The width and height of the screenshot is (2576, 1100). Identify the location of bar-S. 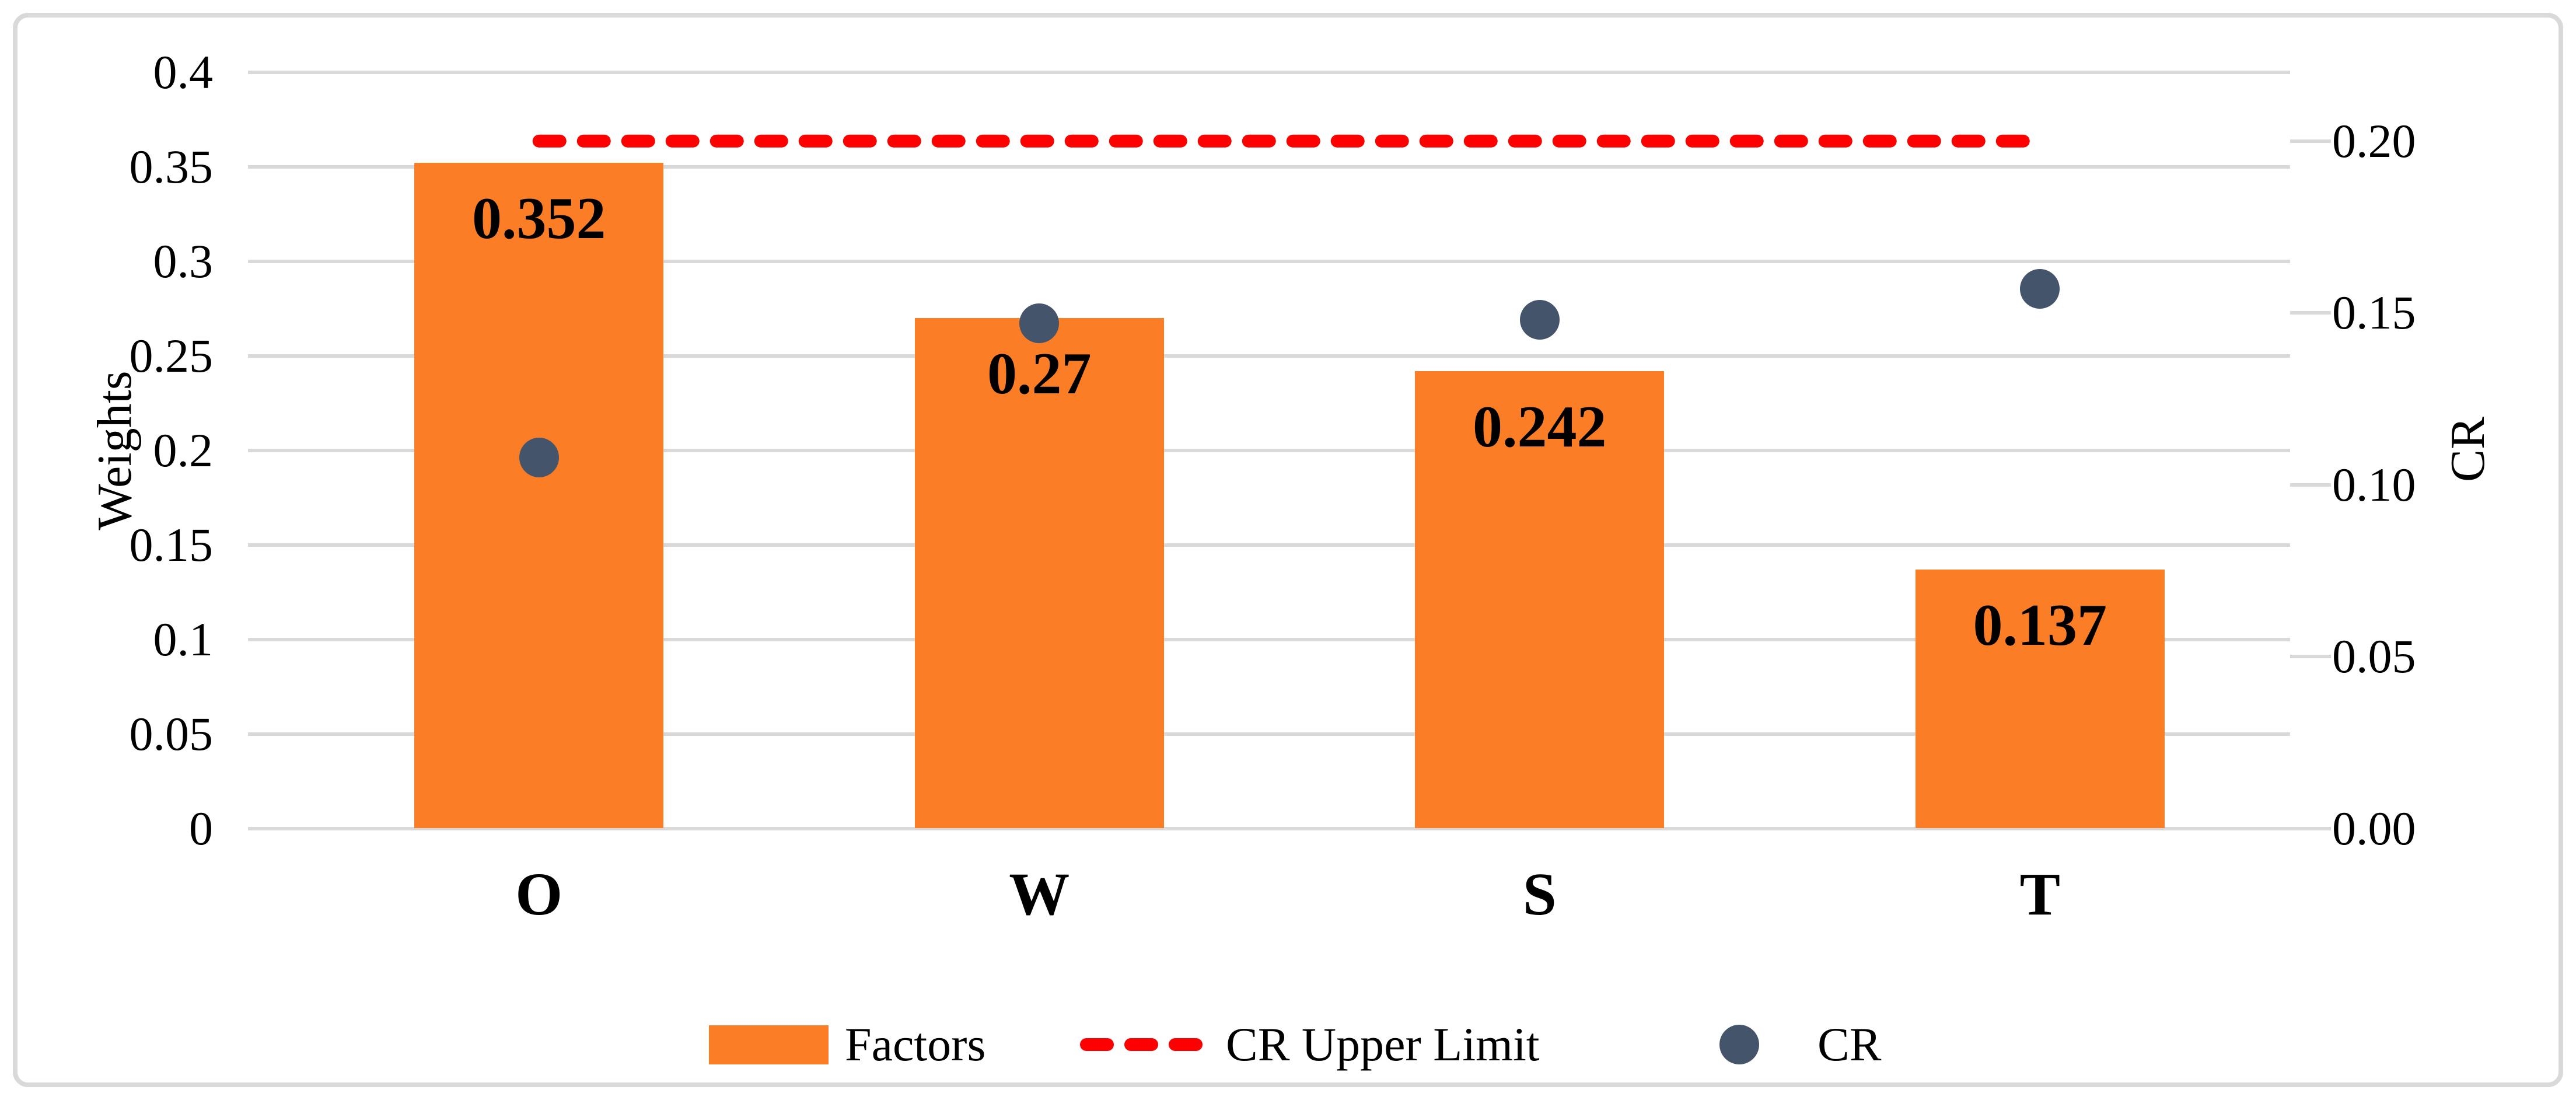
(1540, 600).